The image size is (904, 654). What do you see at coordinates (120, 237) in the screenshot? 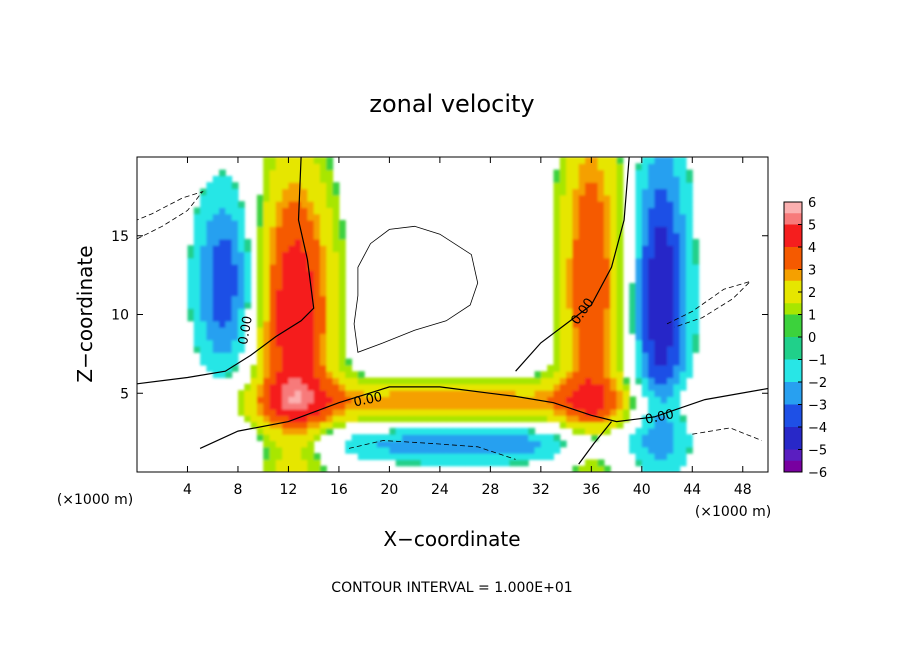
I see `y-tick-label: 15` at bounding box center [120, 237].